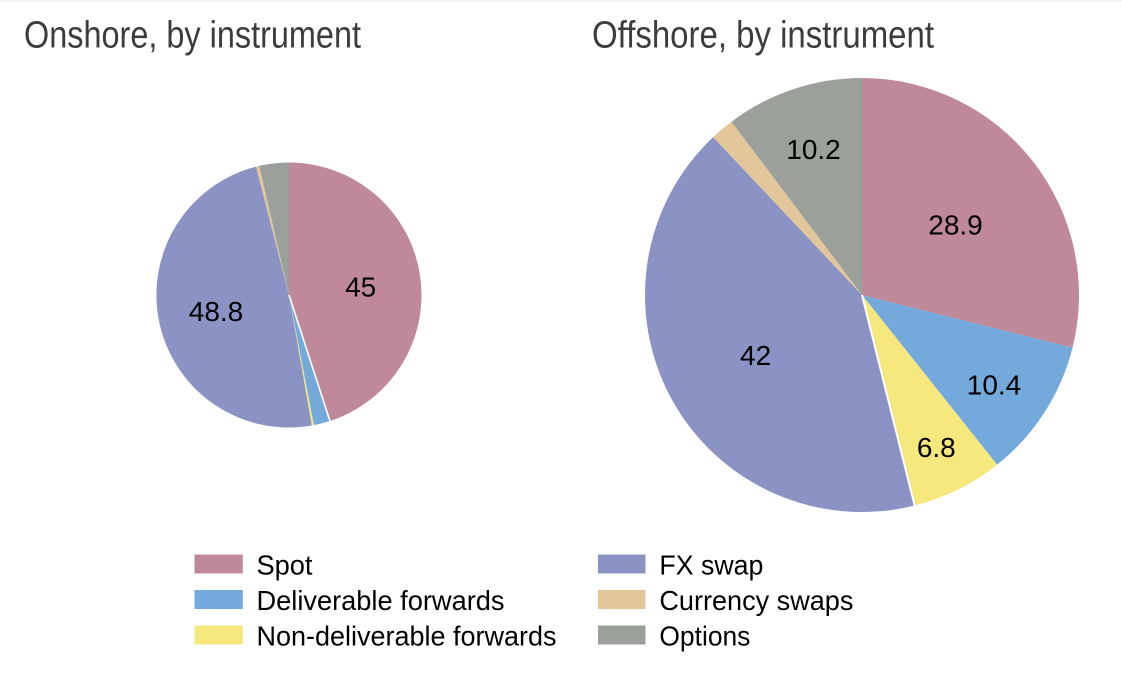 This screenshot has width=1122, height=695. Describe the element at coordinates (813, 149) in the screenshot. I see `svg-text: 10.2` at that location.